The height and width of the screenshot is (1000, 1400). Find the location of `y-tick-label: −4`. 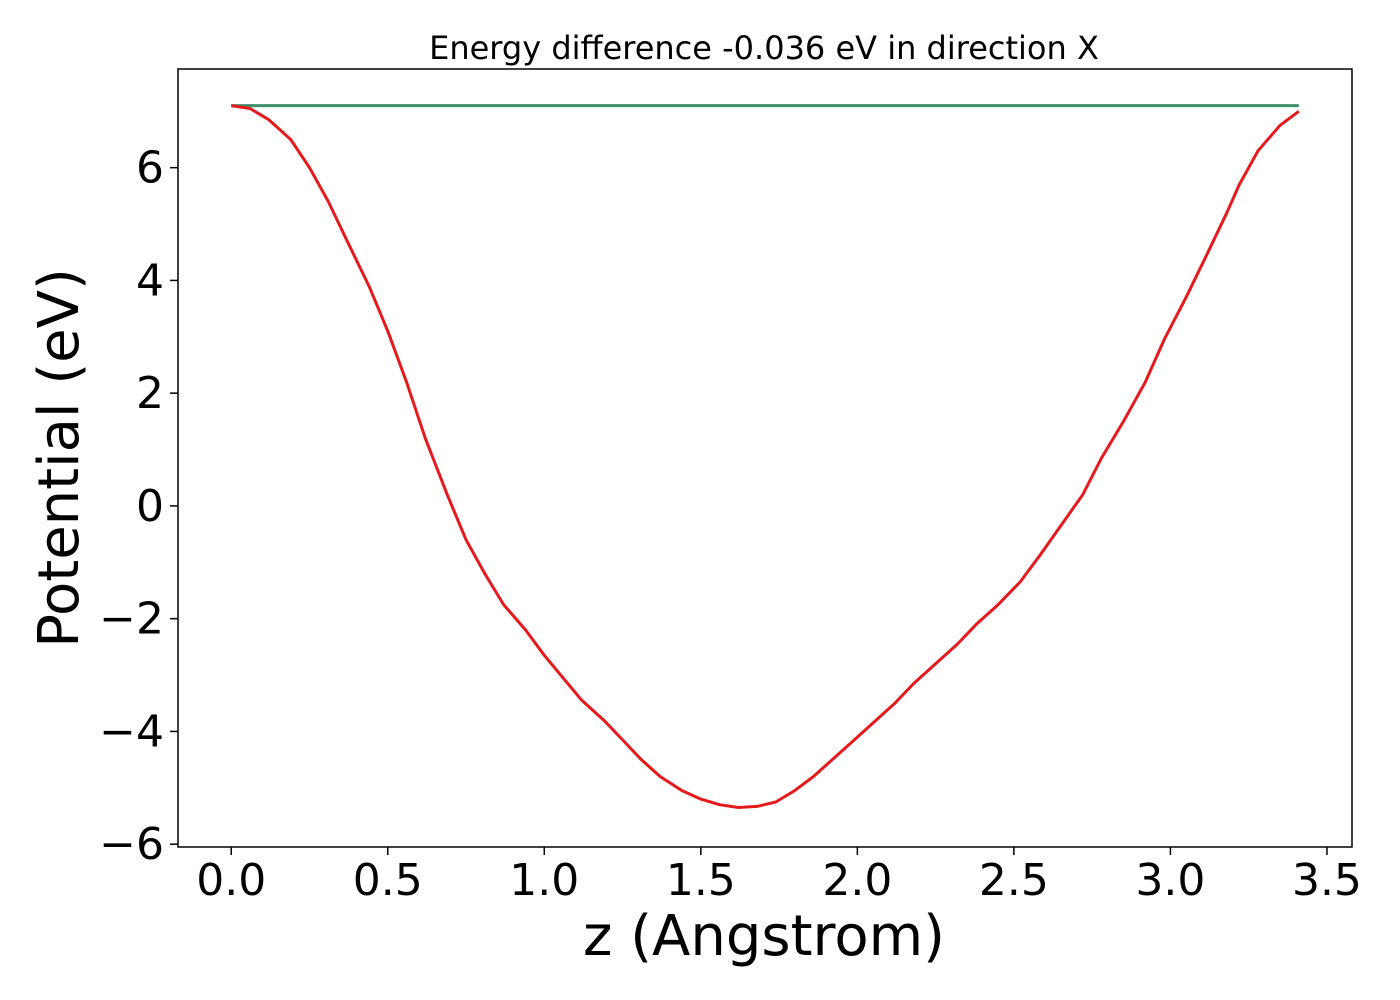

y-tick-label: −4 is located at coordinates (131, 731).